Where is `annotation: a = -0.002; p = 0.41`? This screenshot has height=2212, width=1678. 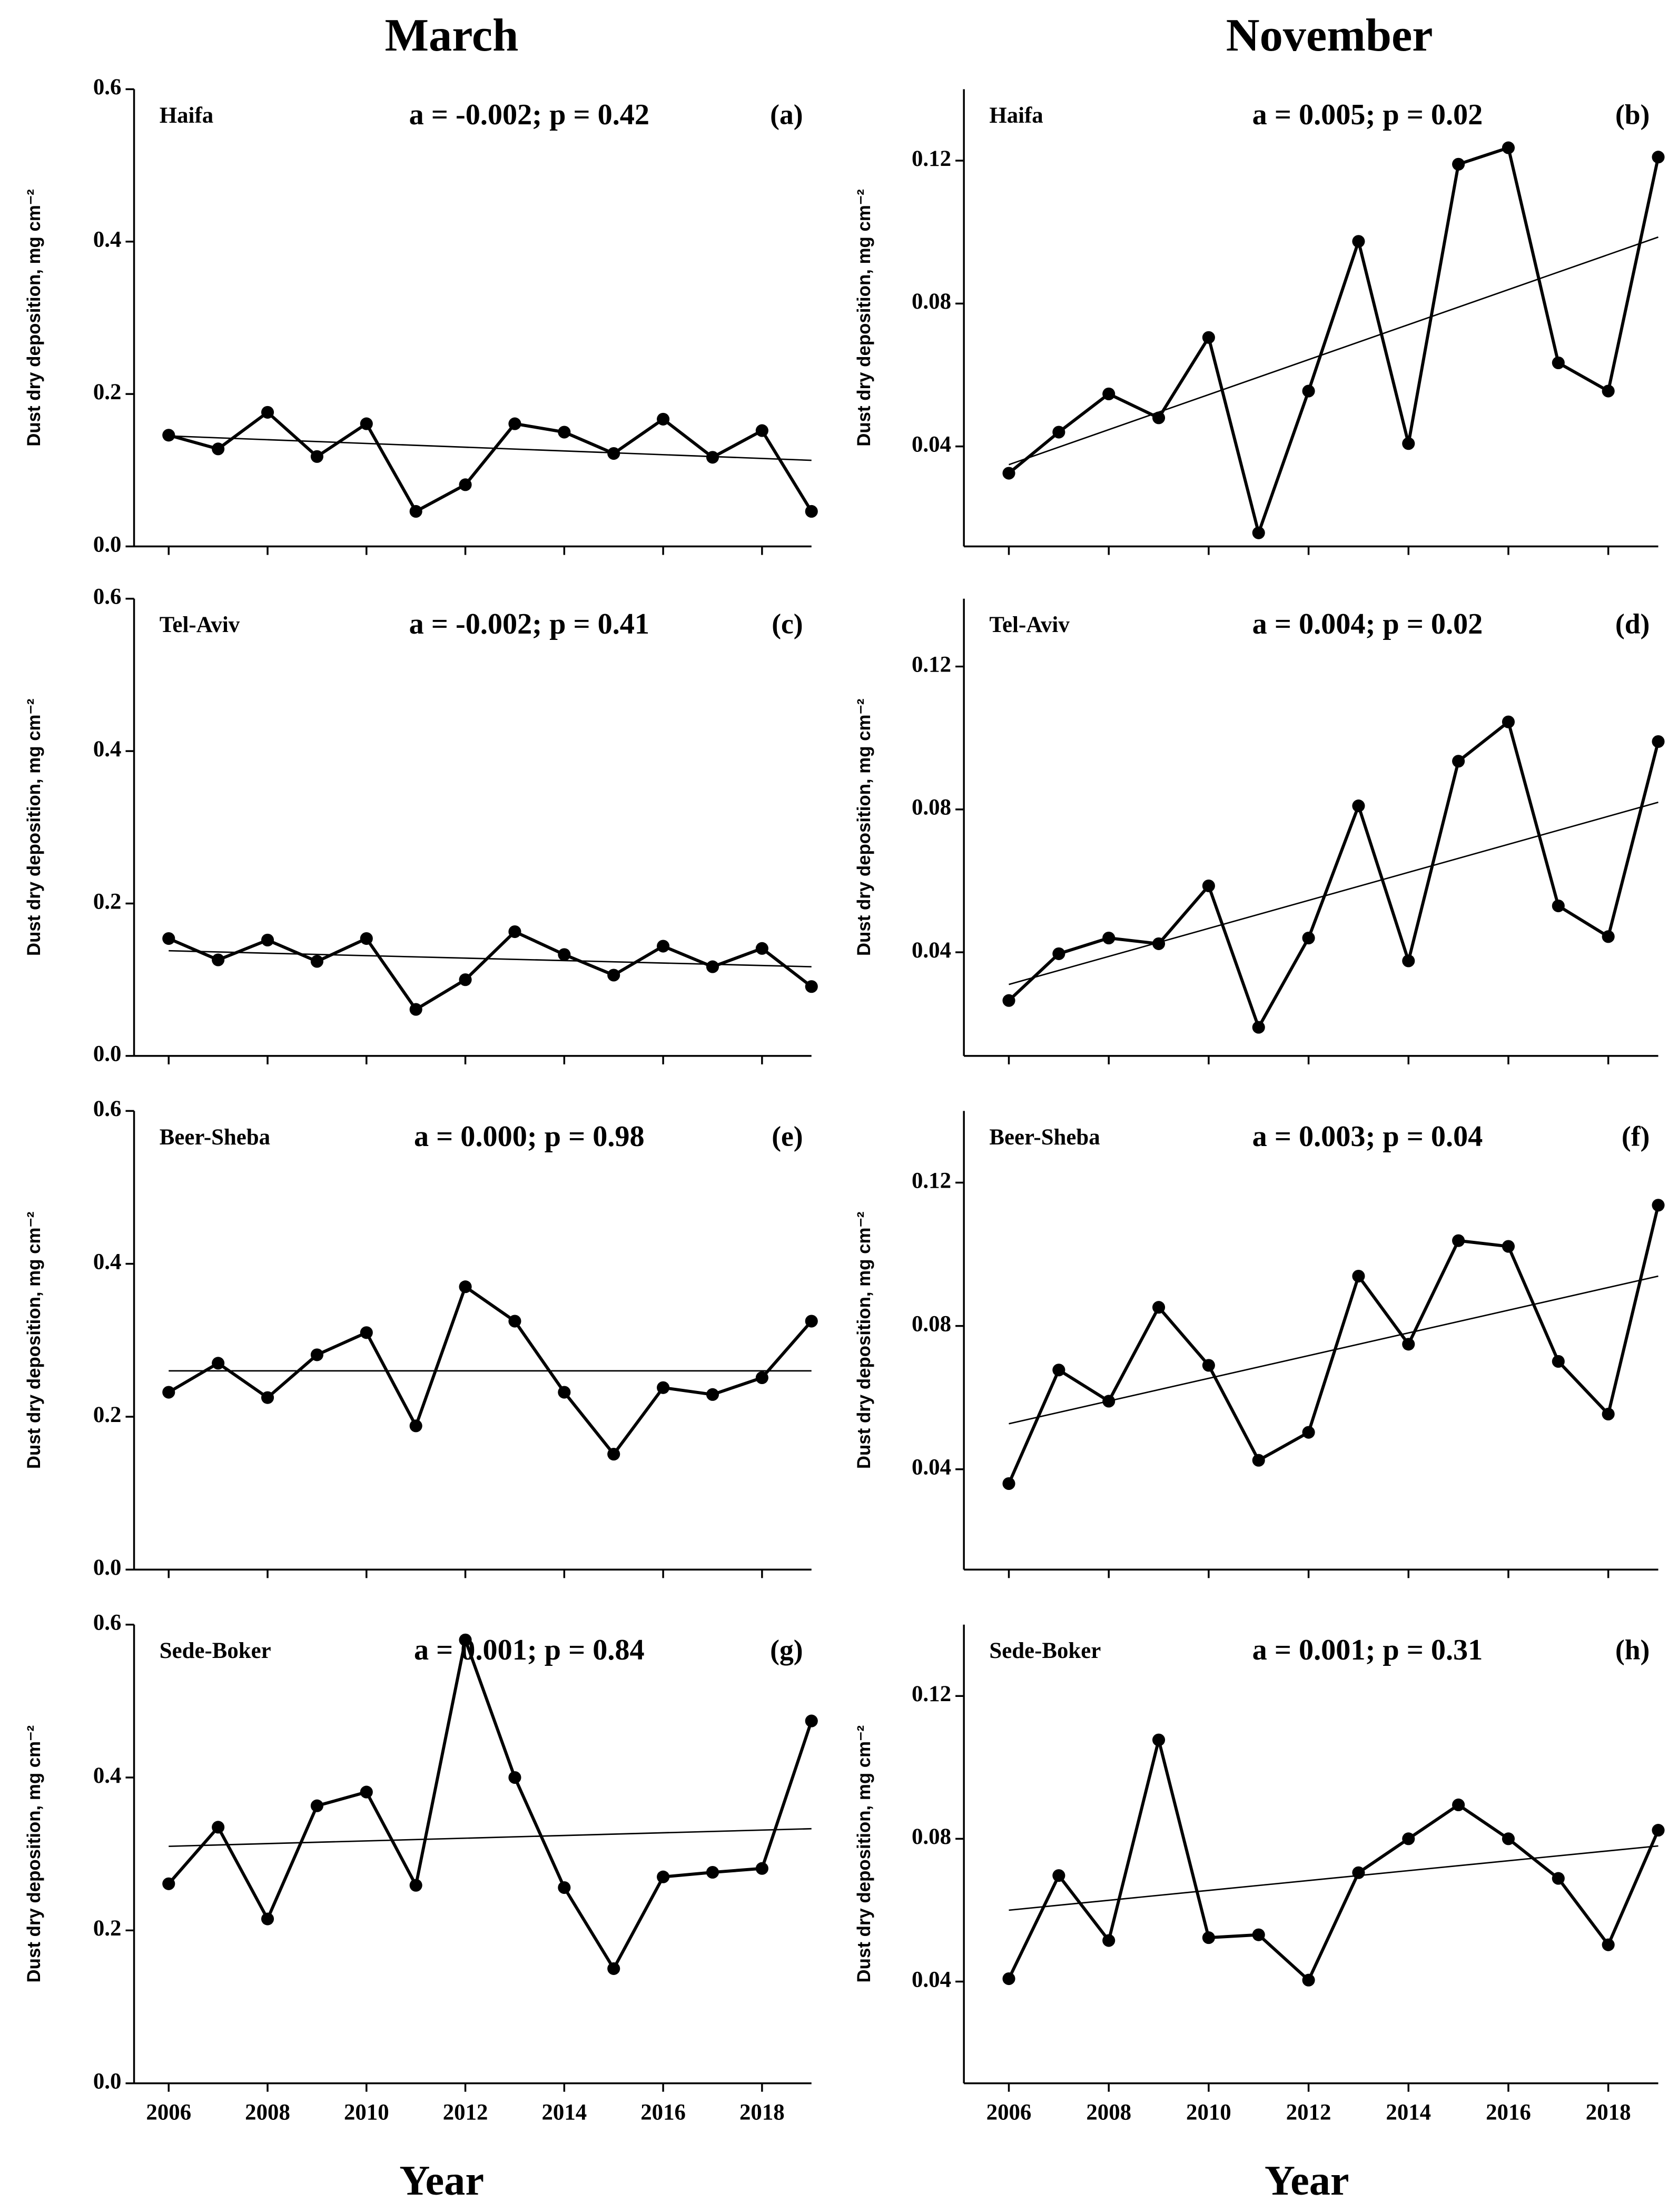
annotation: a = -0.002; p = 0.41 is located at coordinates (529, 624).